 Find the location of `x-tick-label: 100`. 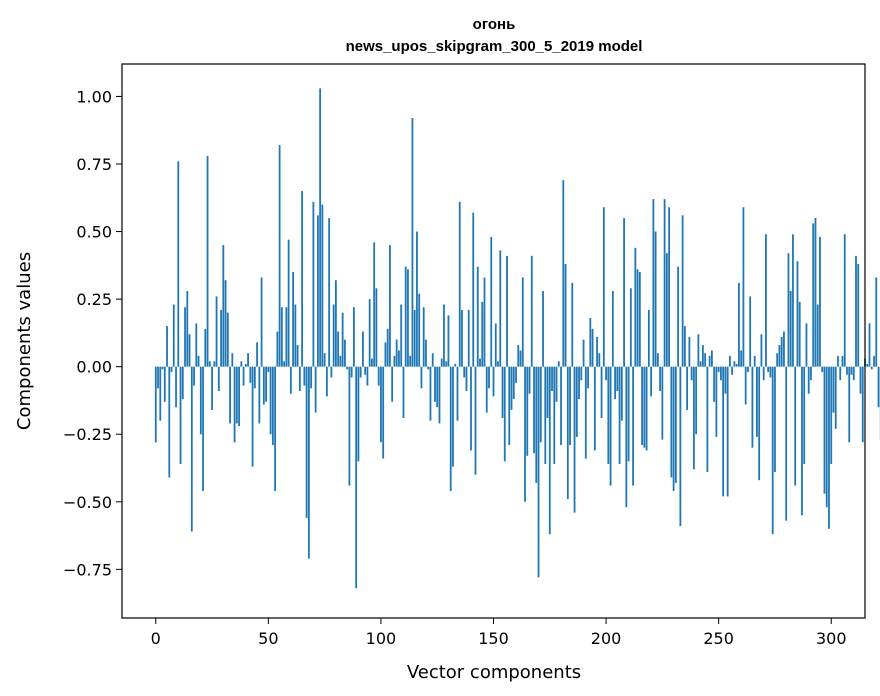

x-tick-label: 100 is located at coordinates (381, 638).